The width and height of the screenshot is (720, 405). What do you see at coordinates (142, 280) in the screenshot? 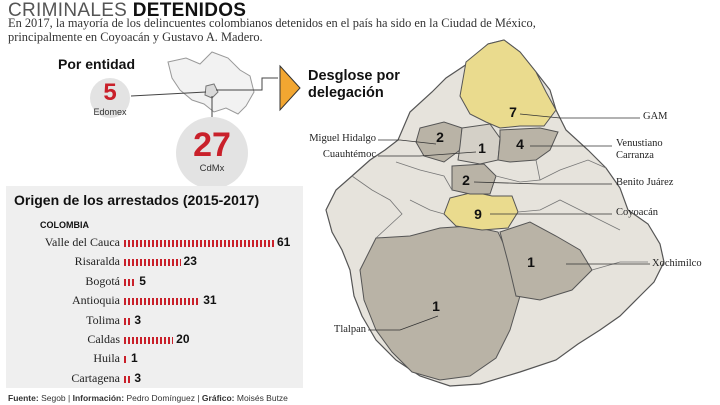
I see `origen-row-value: 5` at bounding box center [142, 280].